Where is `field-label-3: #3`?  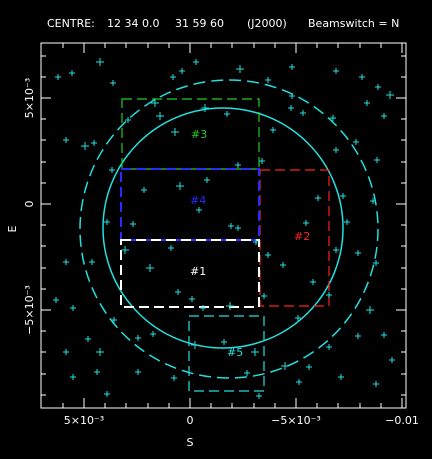
field-label-3: #3 is located at coordinates (199, 134).